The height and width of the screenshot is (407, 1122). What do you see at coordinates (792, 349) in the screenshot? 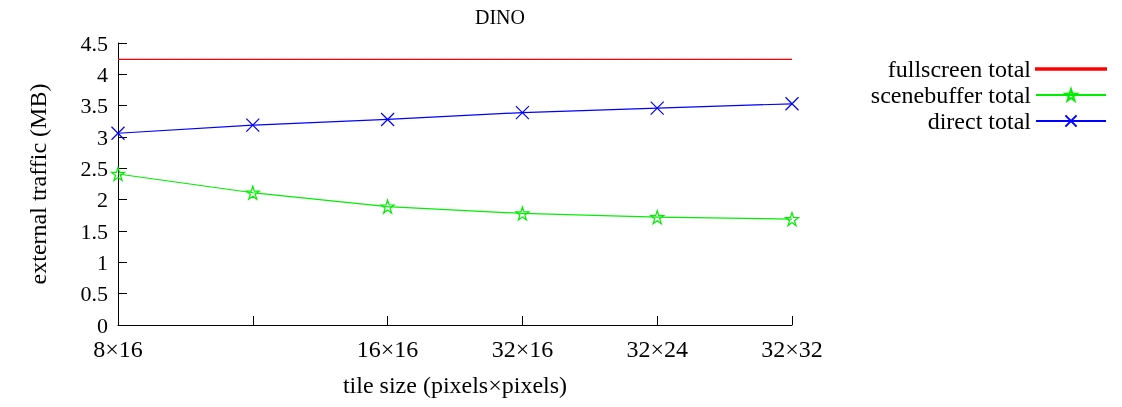
I see `x-tick-label: 32×32` at bounding box center [792, 349].